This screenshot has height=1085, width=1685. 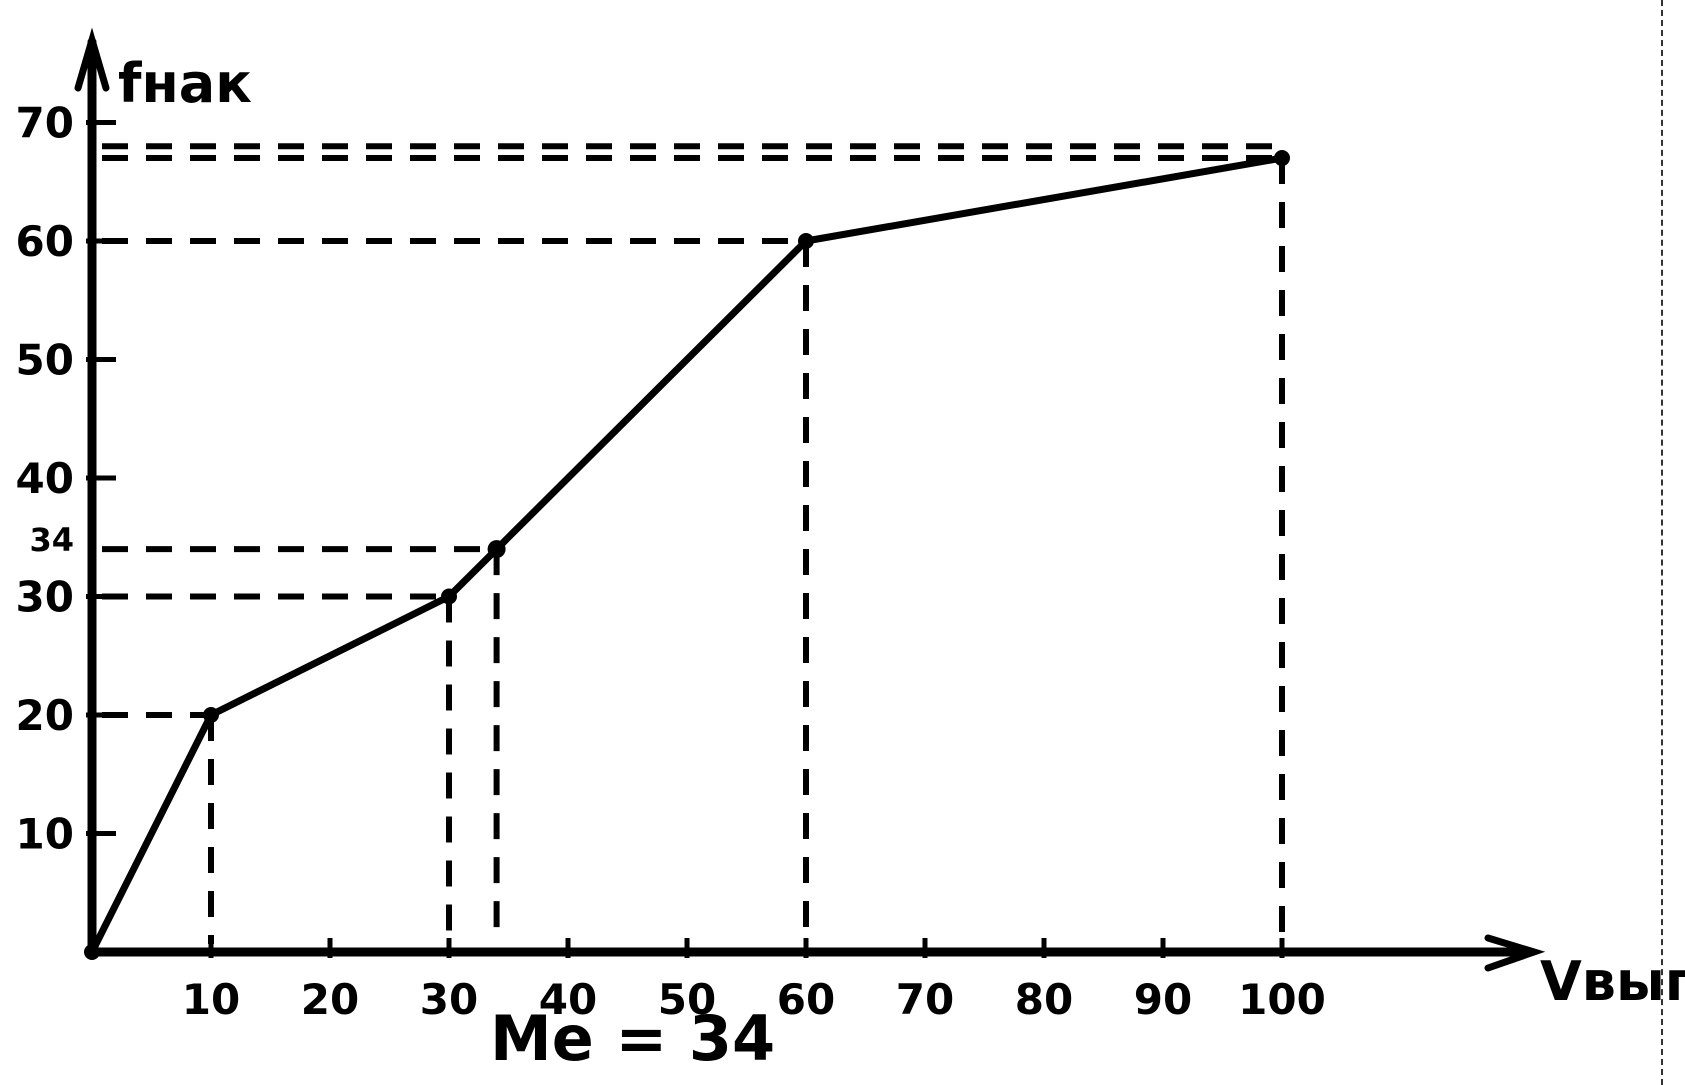 I want to click on x-axis-arrow-icon, so click(x=1515, y=953).